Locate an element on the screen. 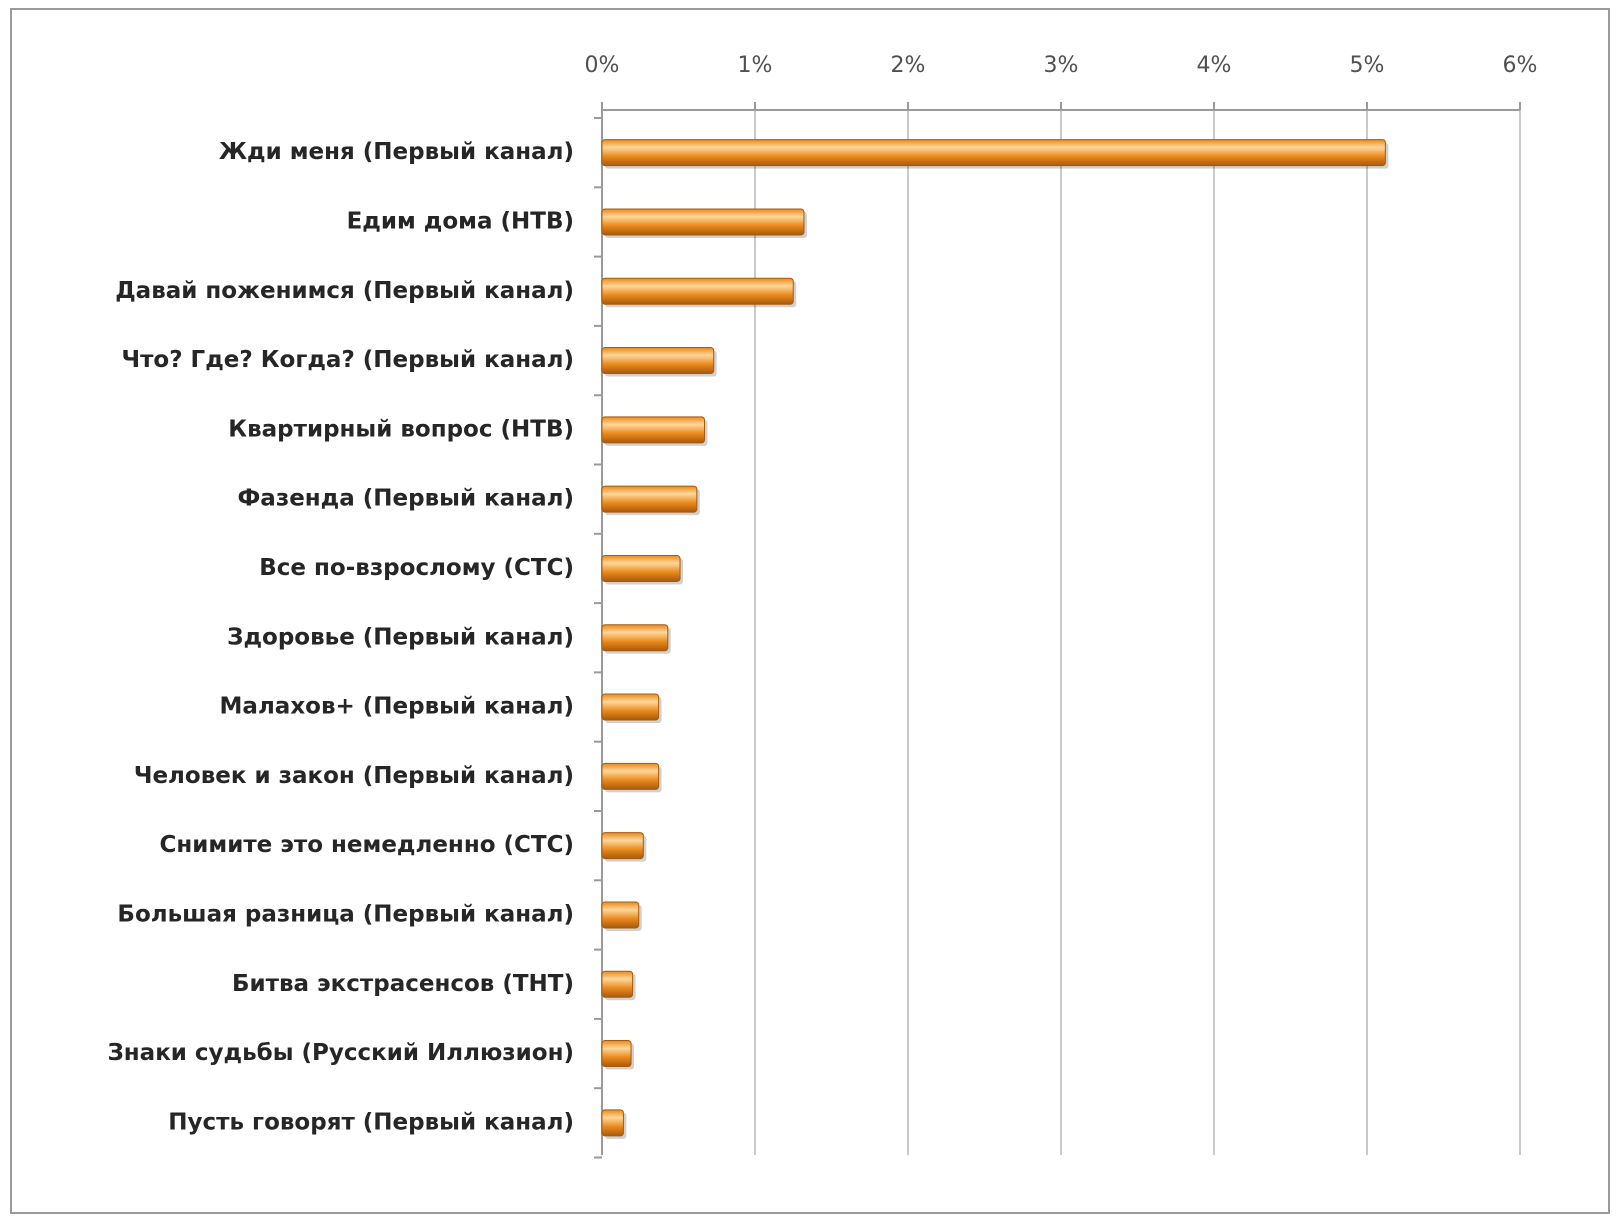 The height and width of the screenshot is (1226, 1624). category-label: Пусть говорят (Первый канал) is located at coordinates (371, 1122).